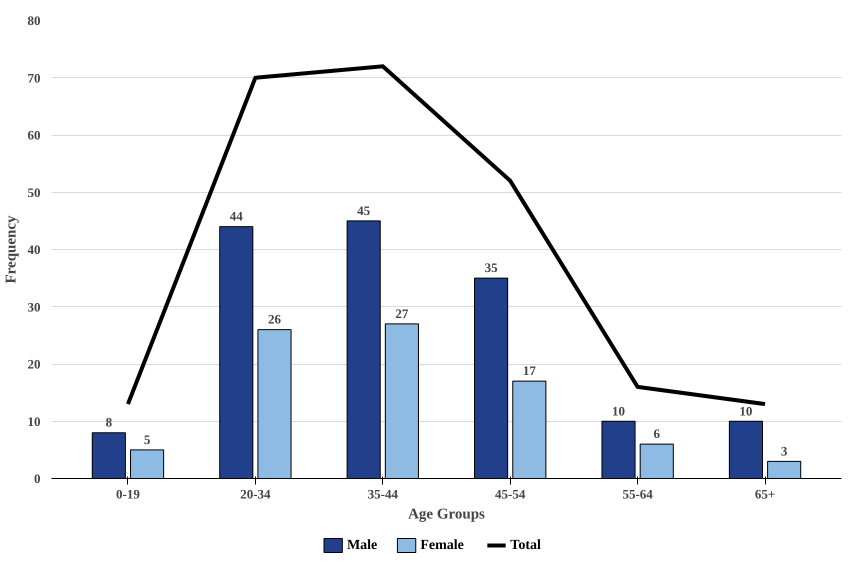 The width and height of the screenshot is (861, 573). I want to click on y-tick-label: 70, so click(34, 78).